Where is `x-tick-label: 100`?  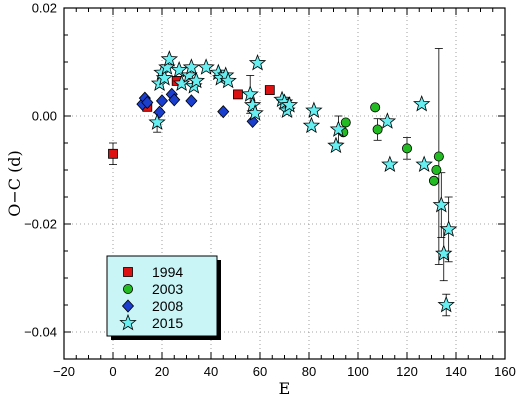
x-tick-label: 100 is located at coordinates (358, 371).